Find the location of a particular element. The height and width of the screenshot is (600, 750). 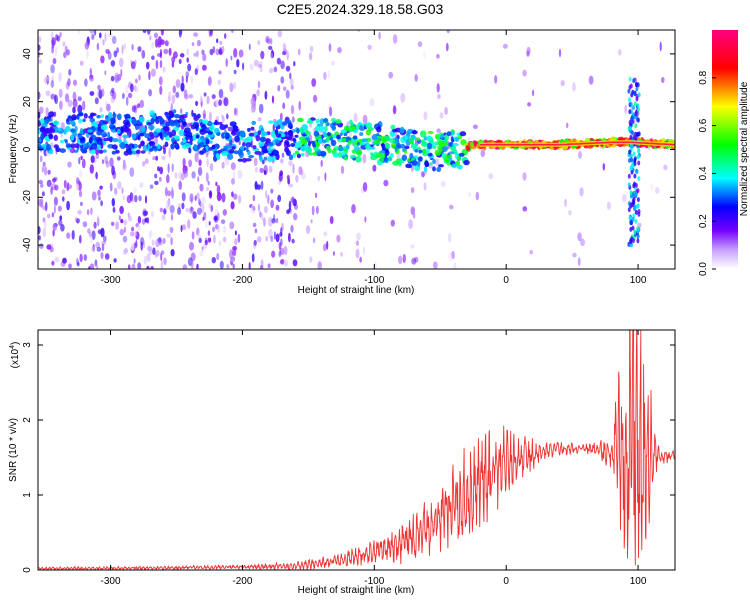

colorbar-tick-label: 0.4 is located at coordinates (703, 173).